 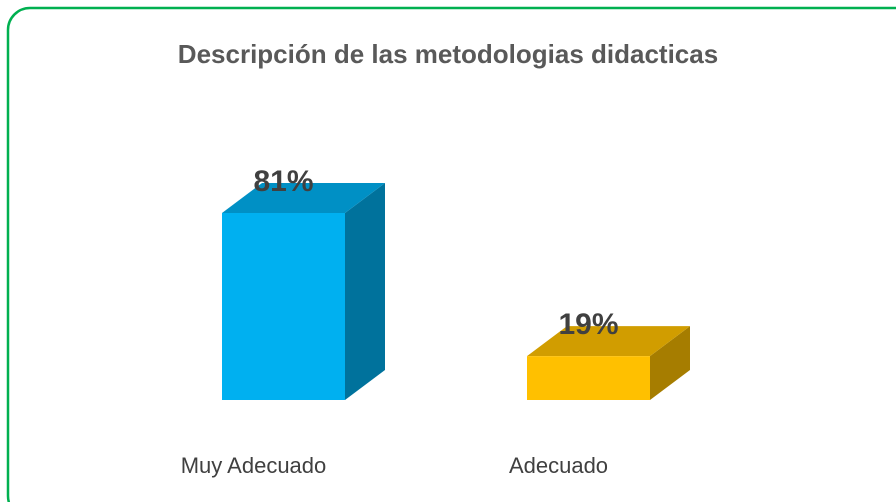 I want to click on x-tick-label: Adecuado, so click(x=558, y=465).